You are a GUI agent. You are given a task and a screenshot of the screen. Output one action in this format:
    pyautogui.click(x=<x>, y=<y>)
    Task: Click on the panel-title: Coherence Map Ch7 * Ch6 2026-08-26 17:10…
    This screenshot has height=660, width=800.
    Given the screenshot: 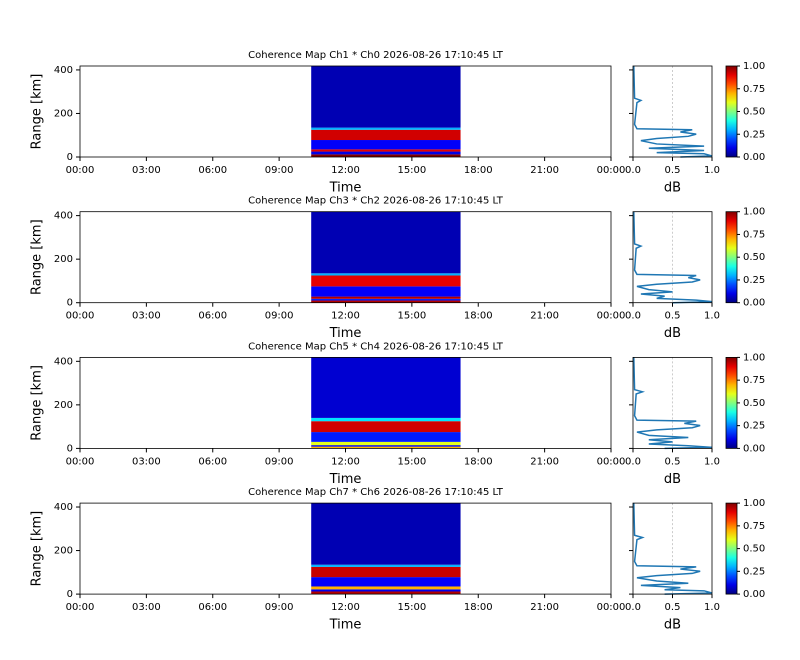 What is the action you would take?
    pyautogui.click(x=376, y=492)
    